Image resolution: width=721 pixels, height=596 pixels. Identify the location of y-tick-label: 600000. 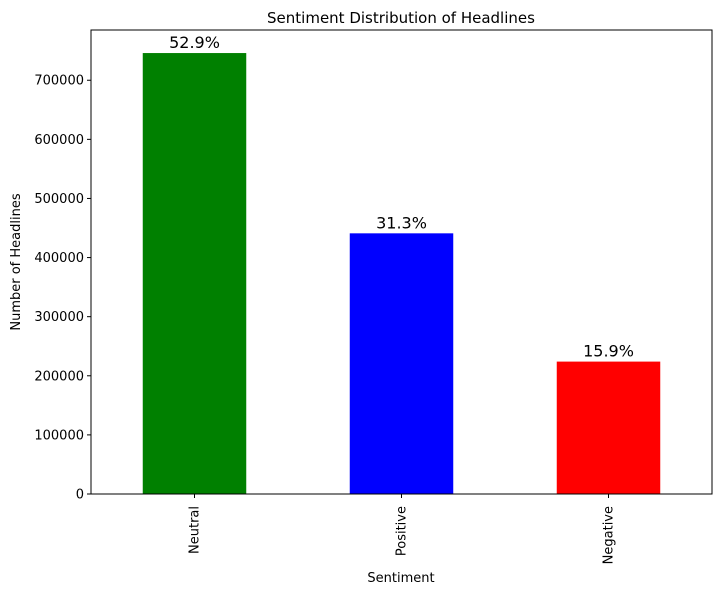
(59, 140).